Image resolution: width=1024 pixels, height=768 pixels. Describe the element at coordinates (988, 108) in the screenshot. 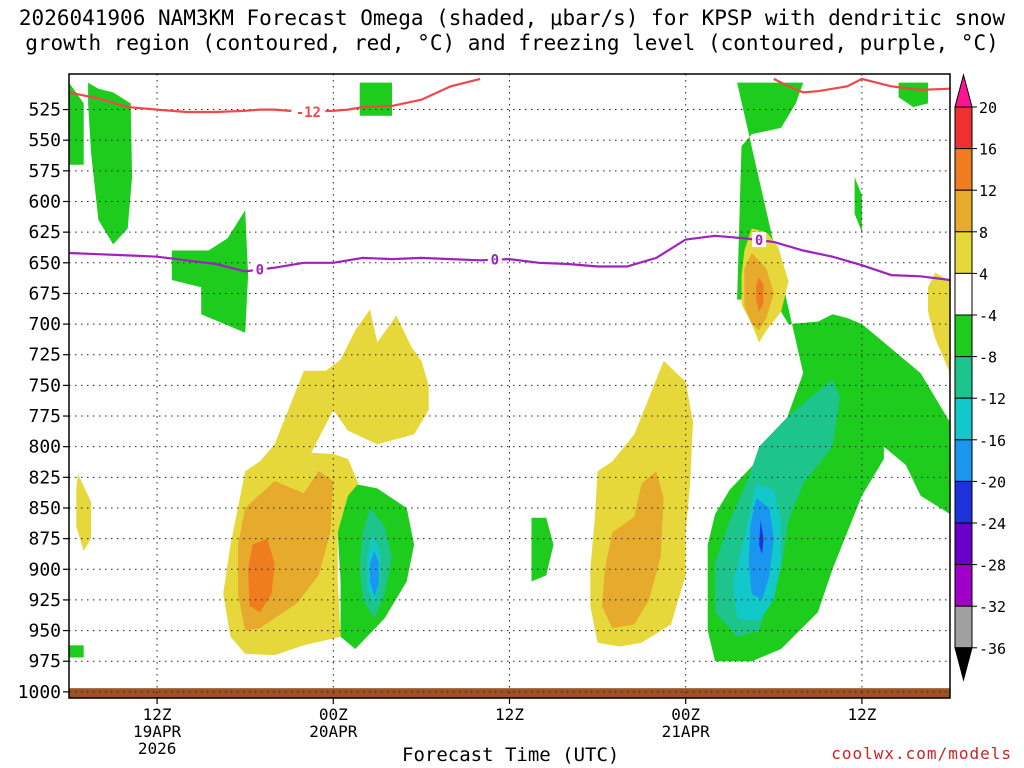

I see `colorbar-label-20: 20` at that location.